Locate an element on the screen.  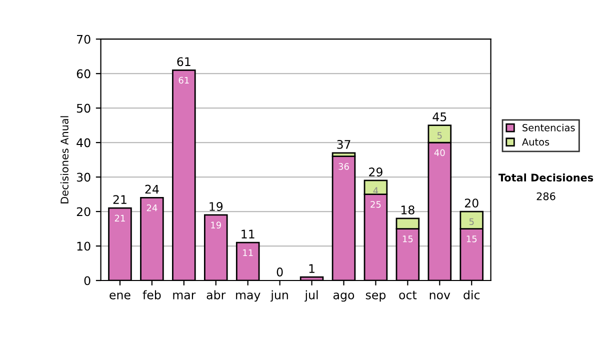
data-label: 11 is located at coordinates (248, 252).